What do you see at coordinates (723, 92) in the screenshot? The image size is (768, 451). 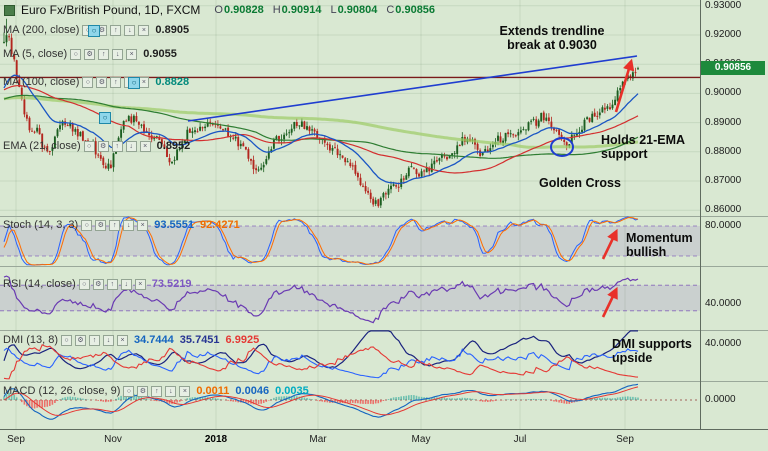 I see `price-tick-label: 0.90000` at bounding box center [723, 92].